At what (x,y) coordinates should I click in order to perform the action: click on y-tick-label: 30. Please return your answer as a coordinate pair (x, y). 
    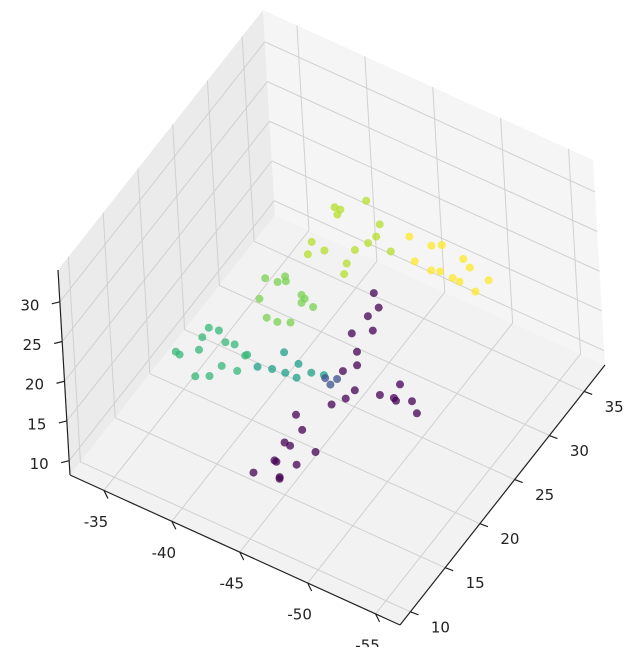
    Looking at the image, I should click on (579, 451).